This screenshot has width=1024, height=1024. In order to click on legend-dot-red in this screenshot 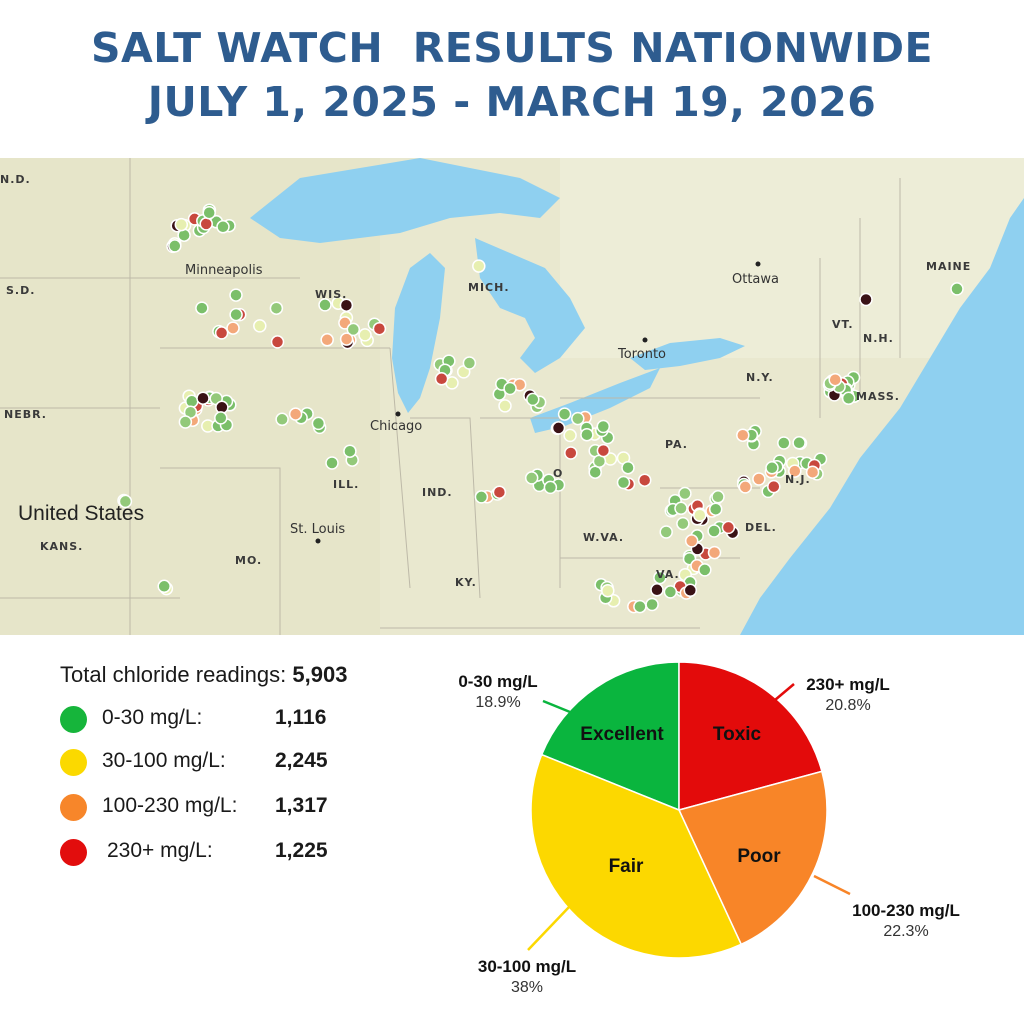, I will do `click(73, 852)`.